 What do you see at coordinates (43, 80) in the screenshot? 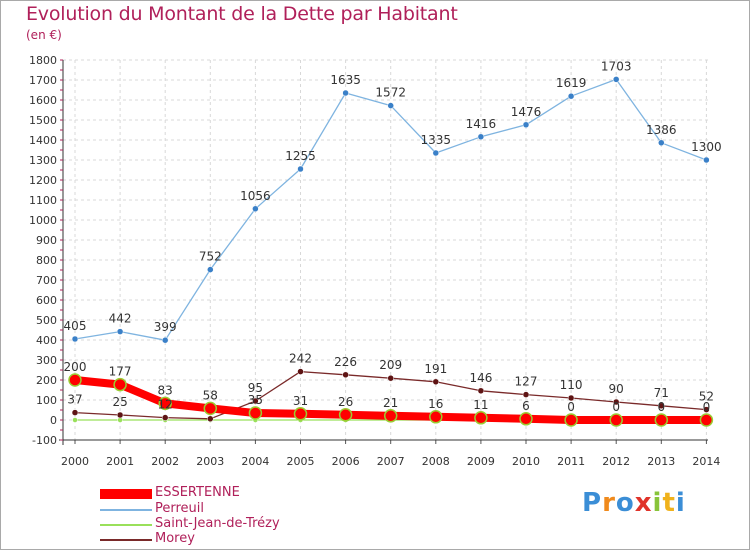
I see `y-tick-label: 1700` at bounding box center [43, 80].